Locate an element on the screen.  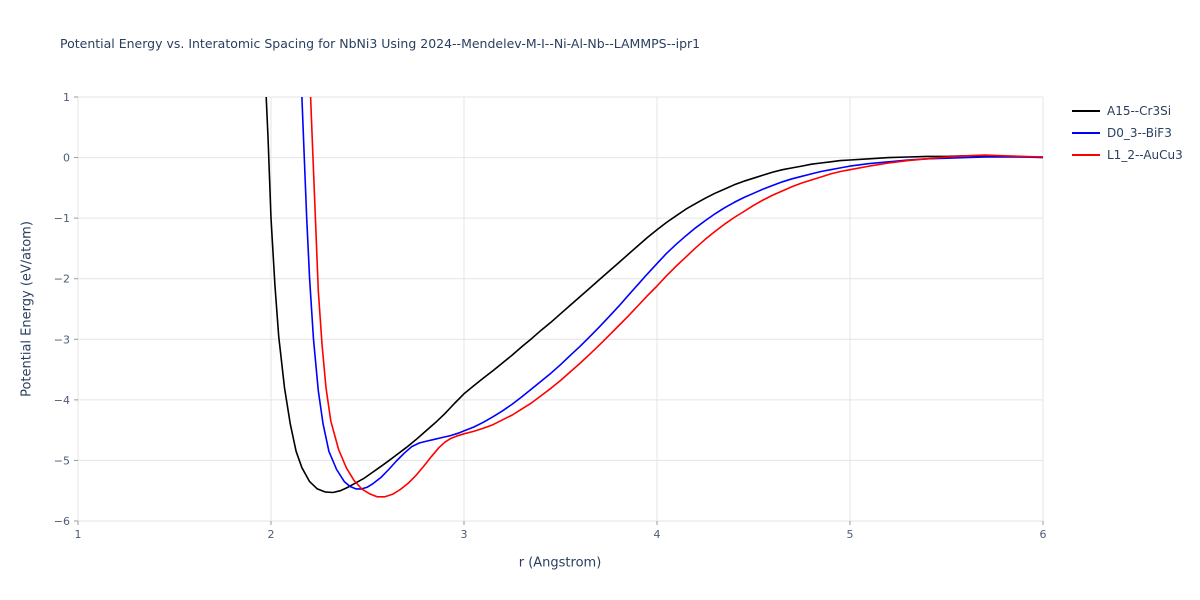
legend-item-label: L1_2--AuCu3 is located at coordinates (1145, 155).